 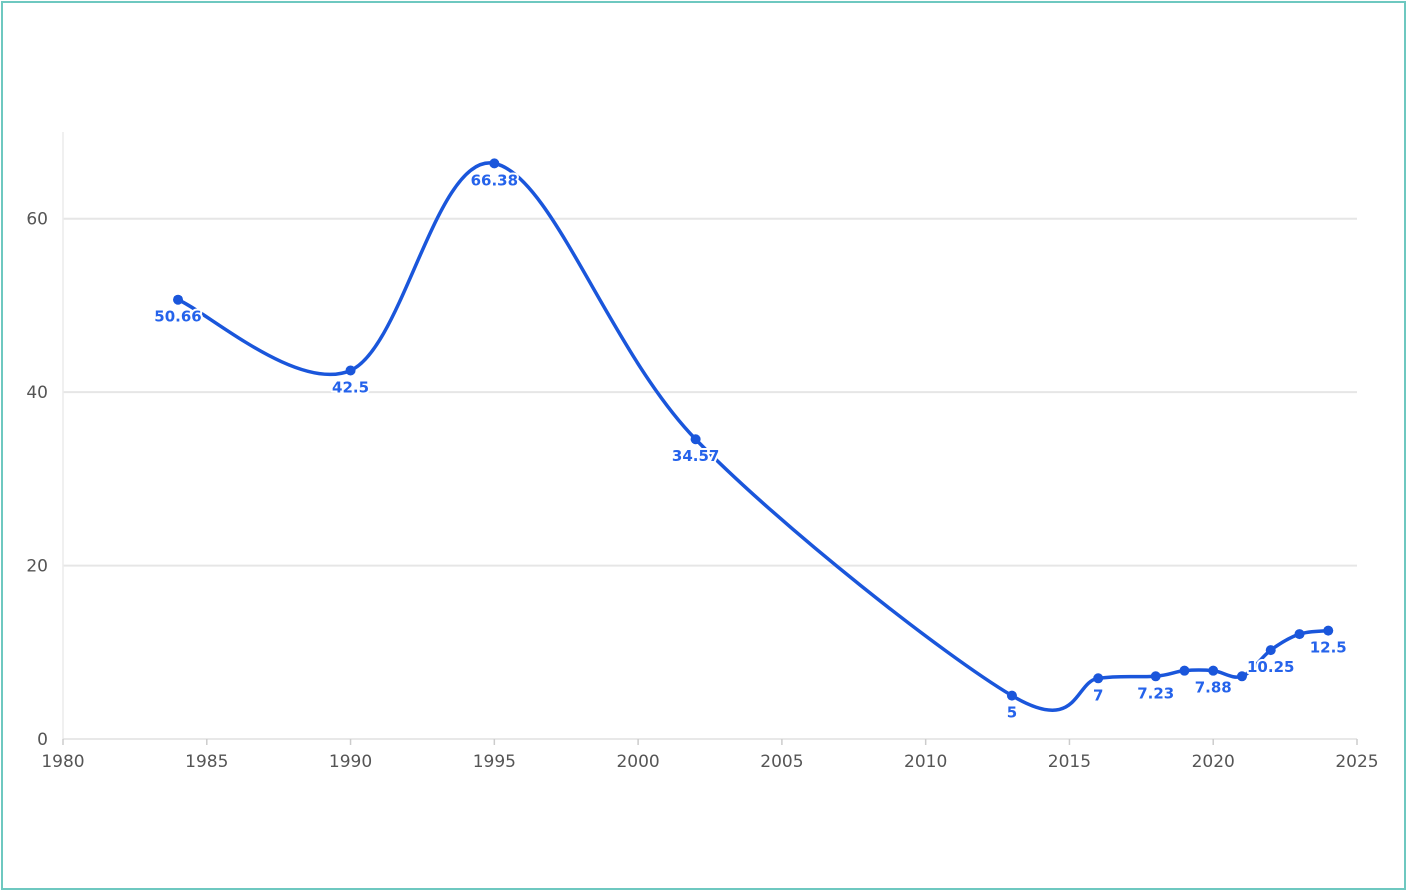 I want to click on data-label: 7.88, so click(x=1213, y=688).